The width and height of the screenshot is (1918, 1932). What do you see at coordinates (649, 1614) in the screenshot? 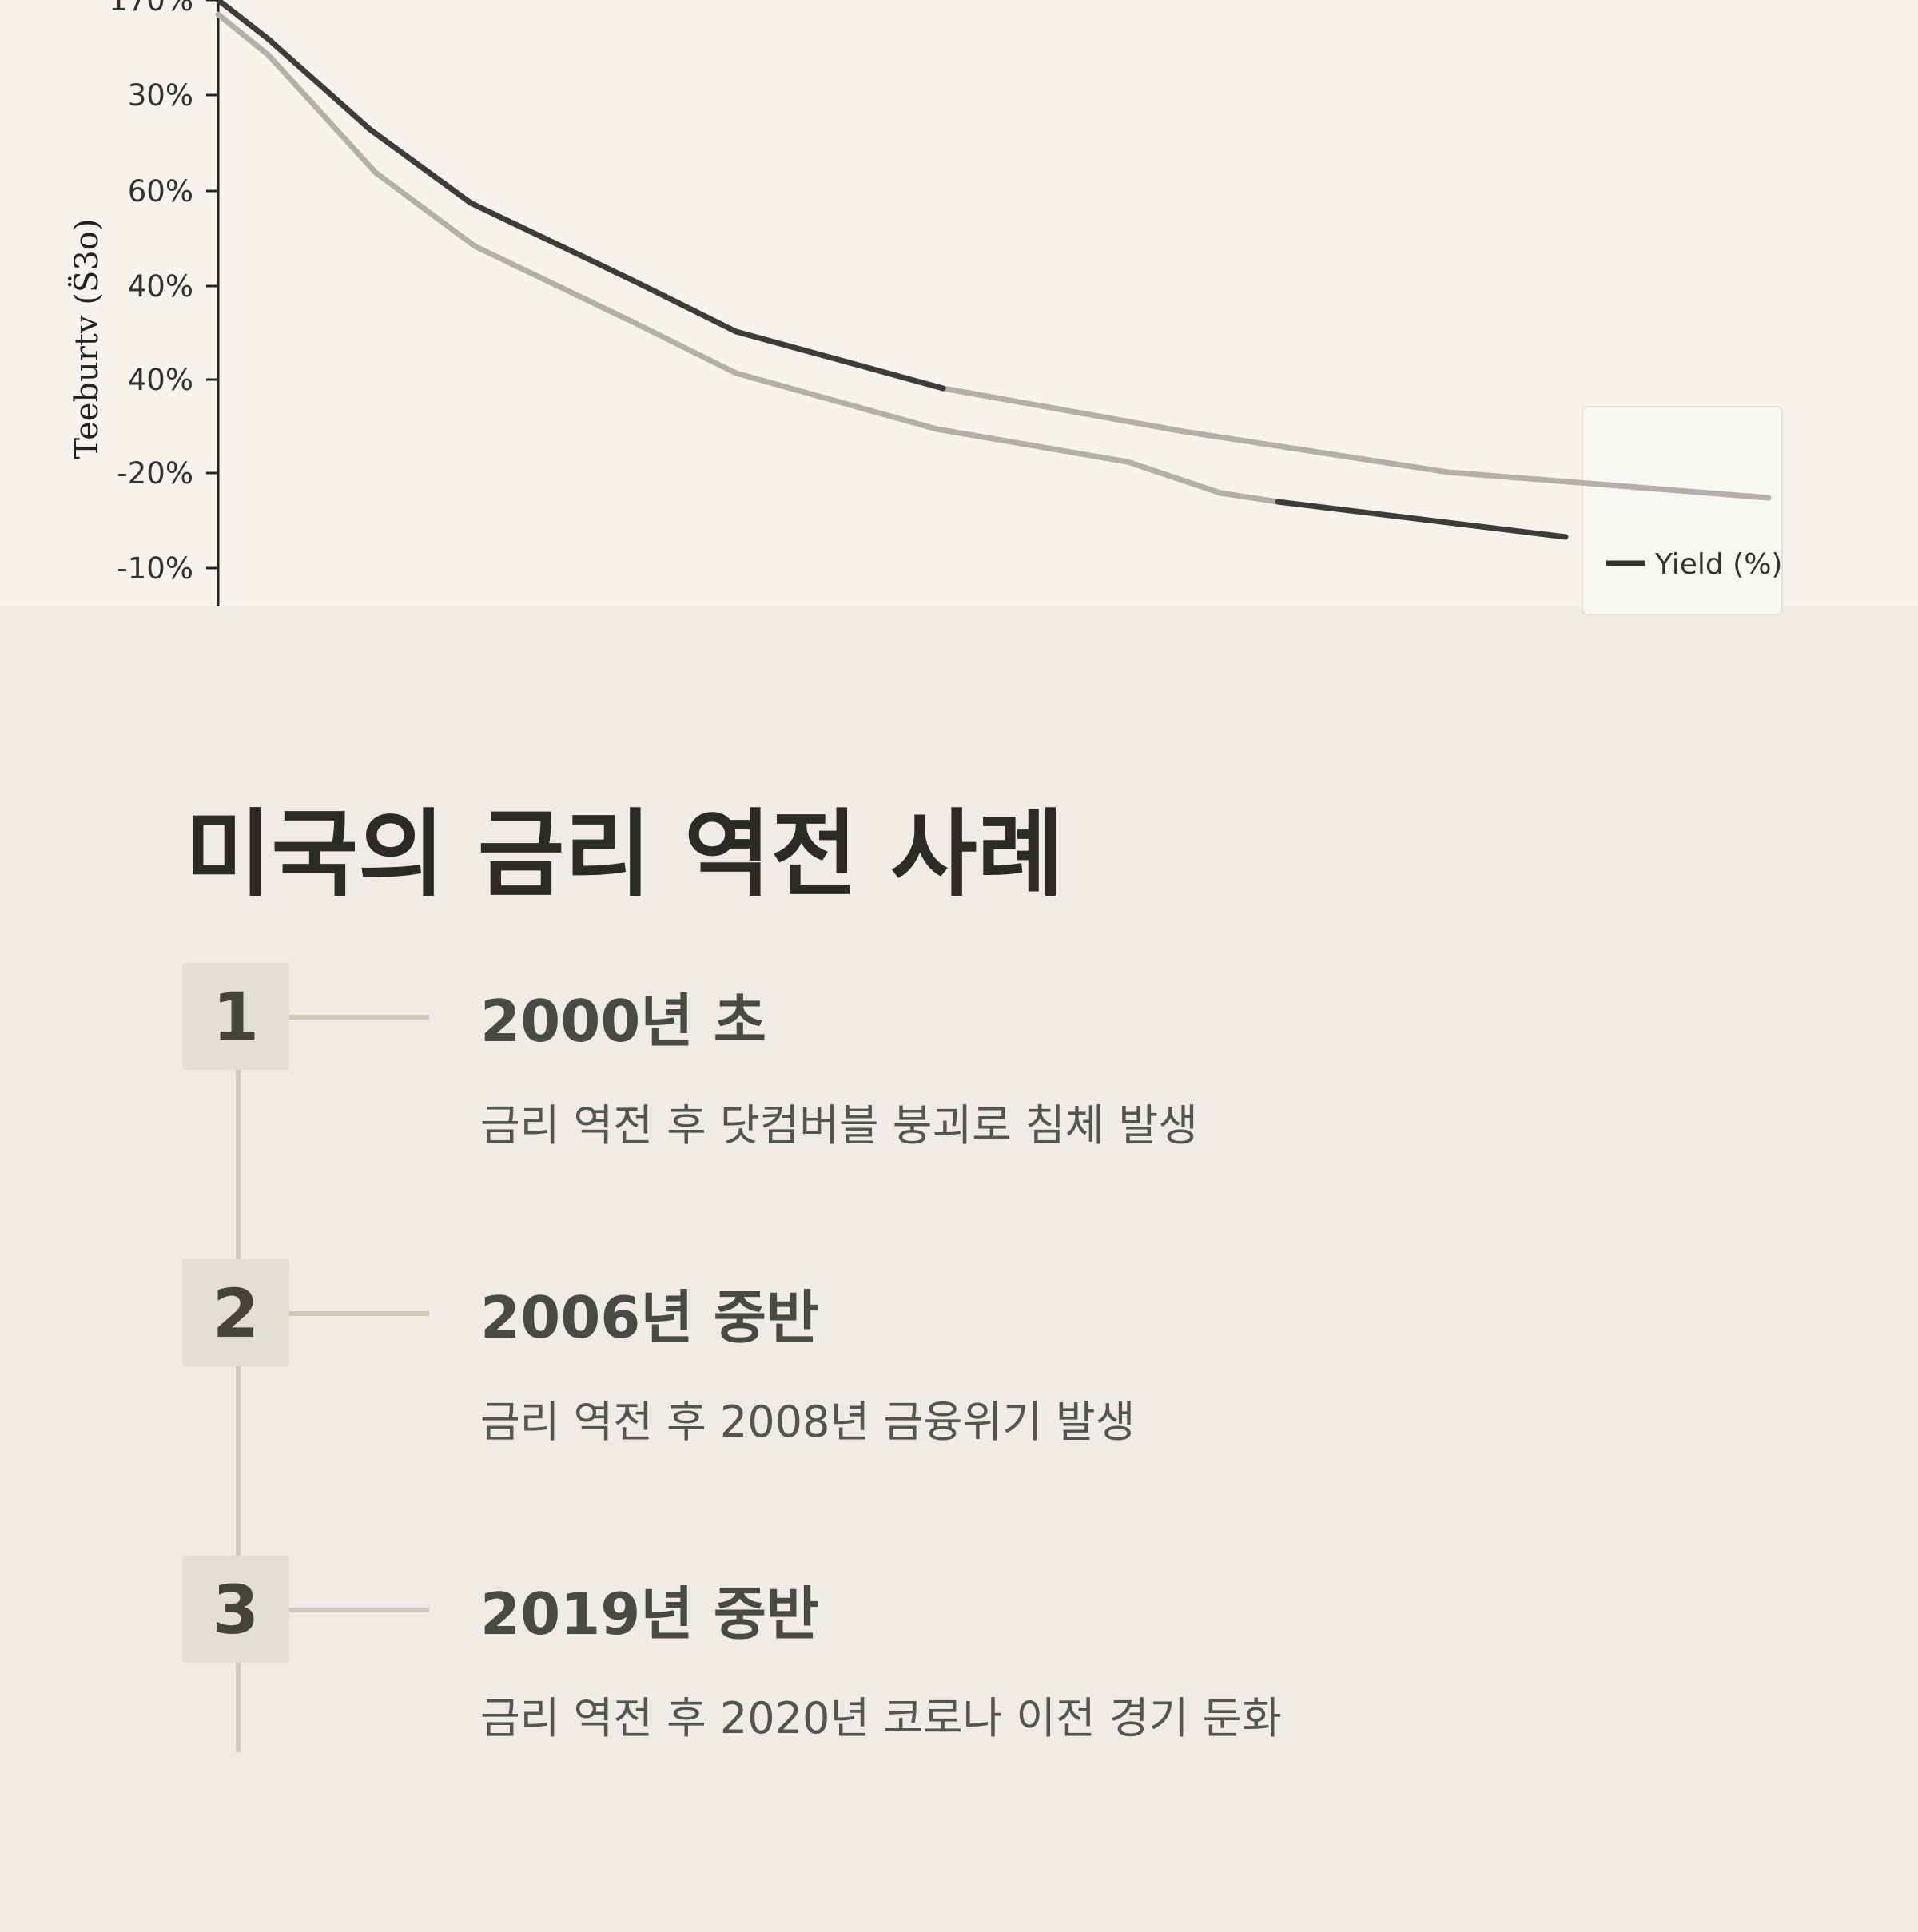
I see `step-heading: 2019년 중반` at bounding box center [649, 1614].